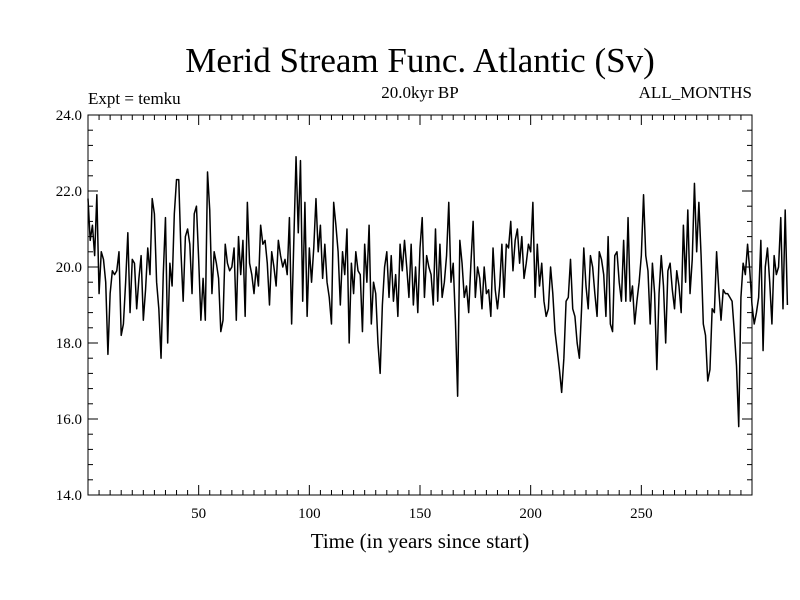 This screenshot has width=800, height=600. Describe the element at coordinates (69, 420) in the screenshot. I see `y-tick-label: 16.0` at that location.